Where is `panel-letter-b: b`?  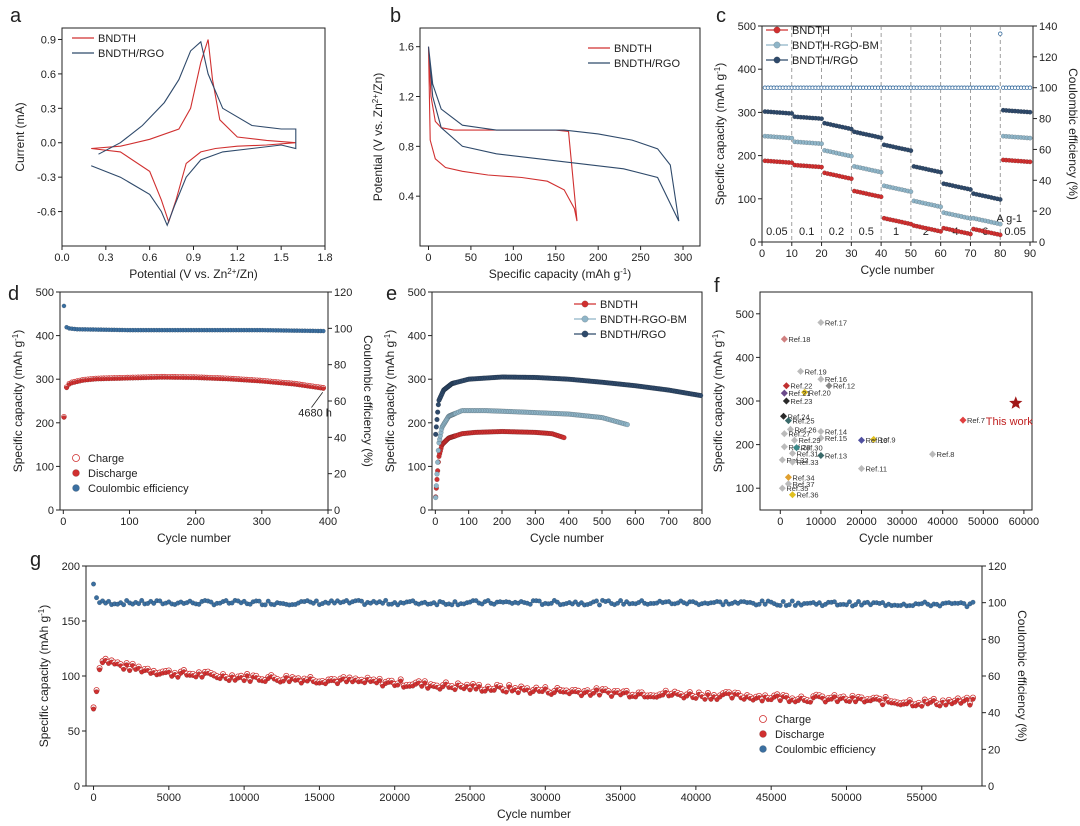
panel-letter-b: b is located at coordinates (395, 16).